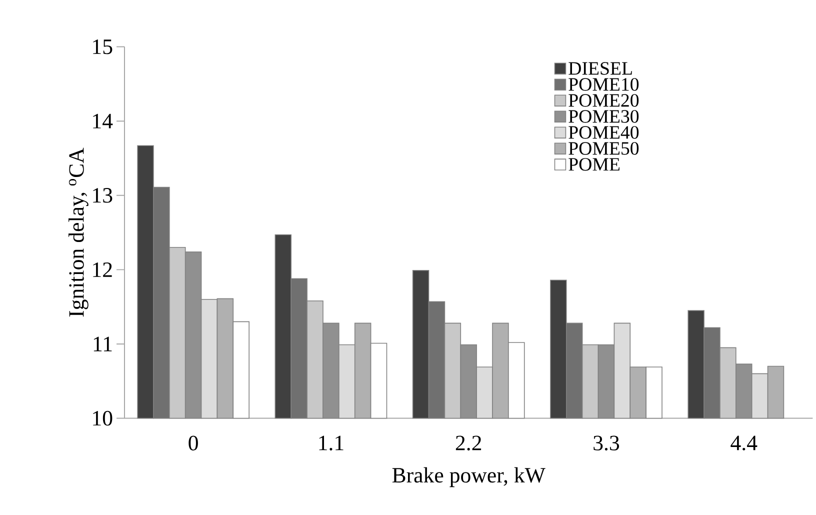 This screenshot has width=816, height=515. What do you see at coordinates (469, 443) in the screenshot?
I see `x-tick-label: 2.2` at bounding box center [469, 443].